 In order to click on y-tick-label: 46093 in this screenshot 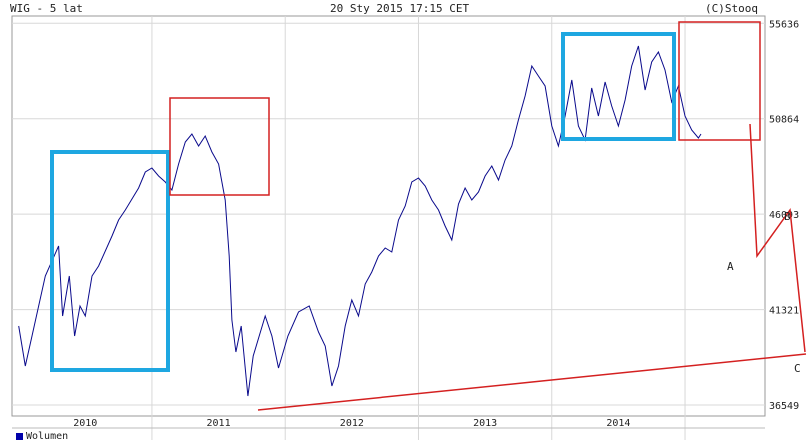, I will do `click(784, 215)`.